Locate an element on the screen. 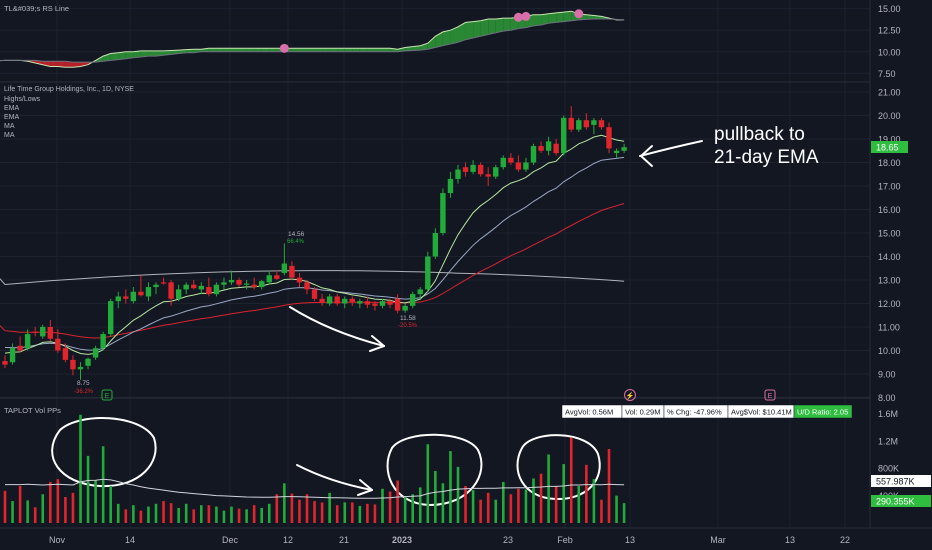 The width and height of the screenshot is (932, 550). dividend-marker: ⚡ is located at coordinates (630, 395).